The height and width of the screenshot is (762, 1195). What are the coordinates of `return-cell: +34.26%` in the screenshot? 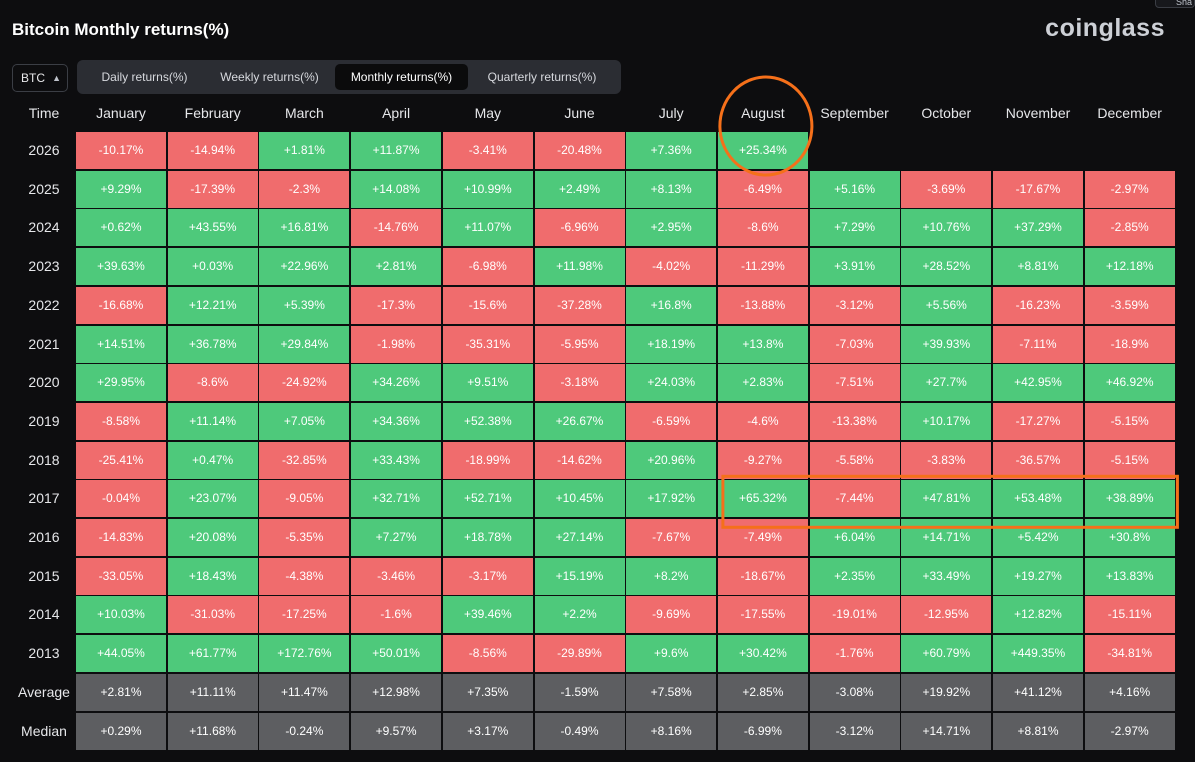 It's located at (396, 383).